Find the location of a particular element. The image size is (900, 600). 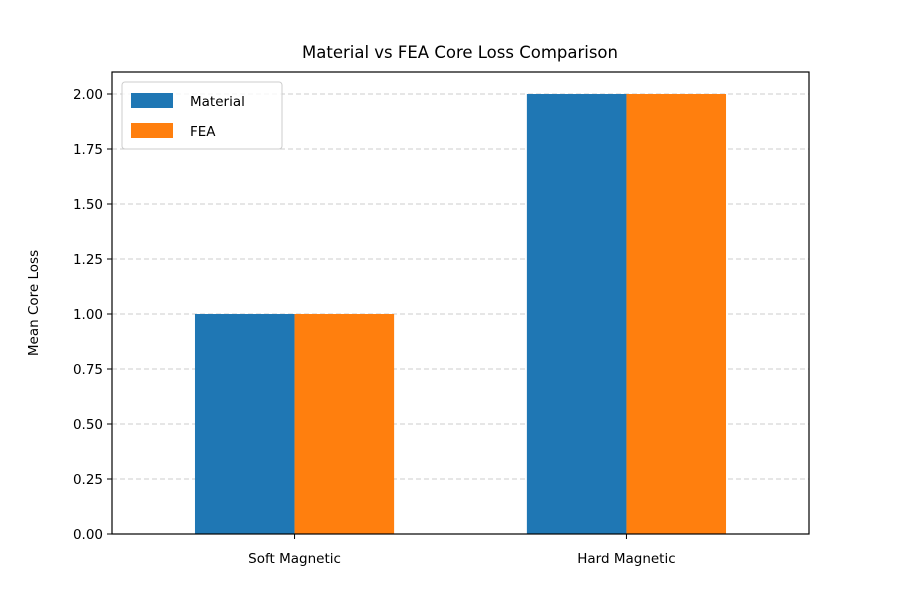

y-tick-label: 0.00 is located at coordinates (88, 535).